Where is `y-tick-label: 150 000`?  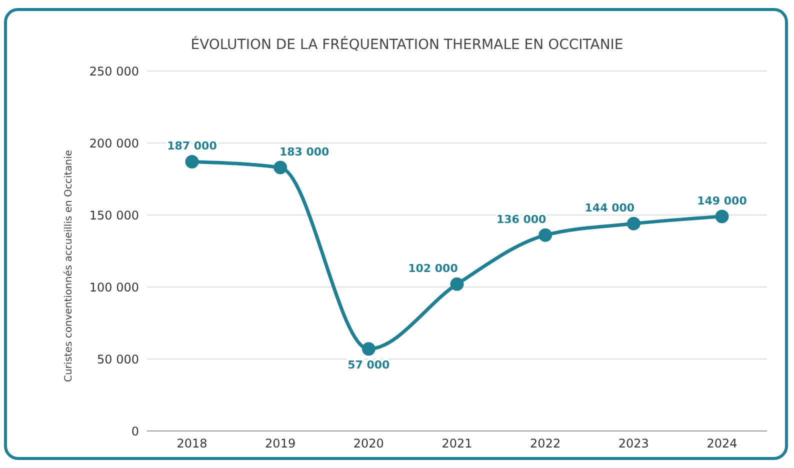 y-tick-label: 150 000 is located at coordinates (114, 215).